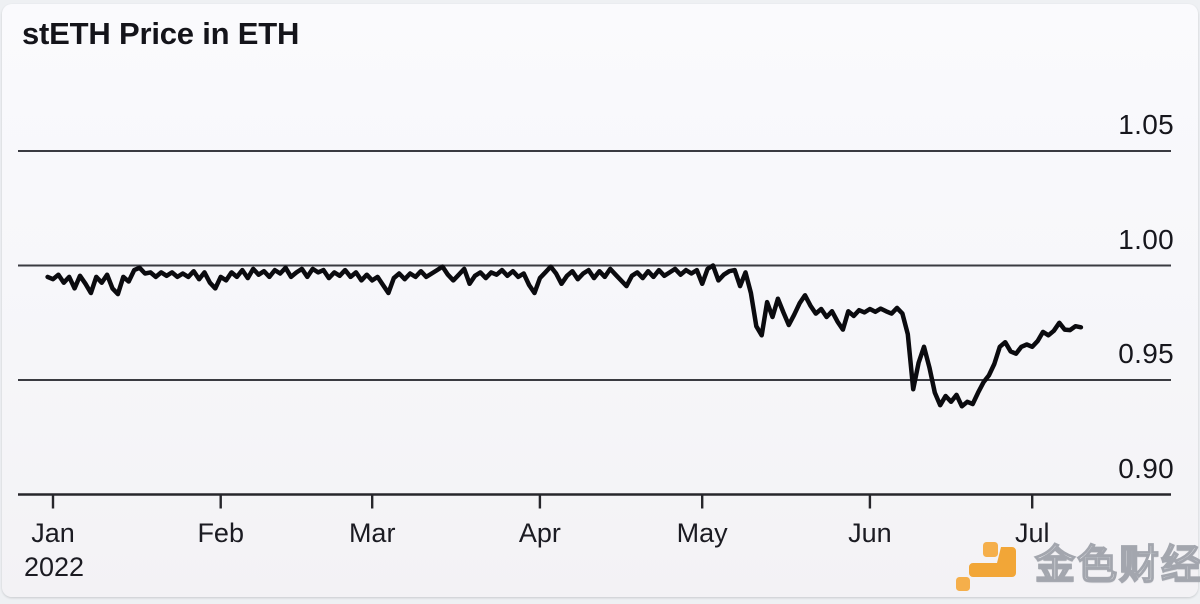 The height and width of the screenshot is (604, 1200). I want to click on x-tick-label-may: May, so click(702, 533).